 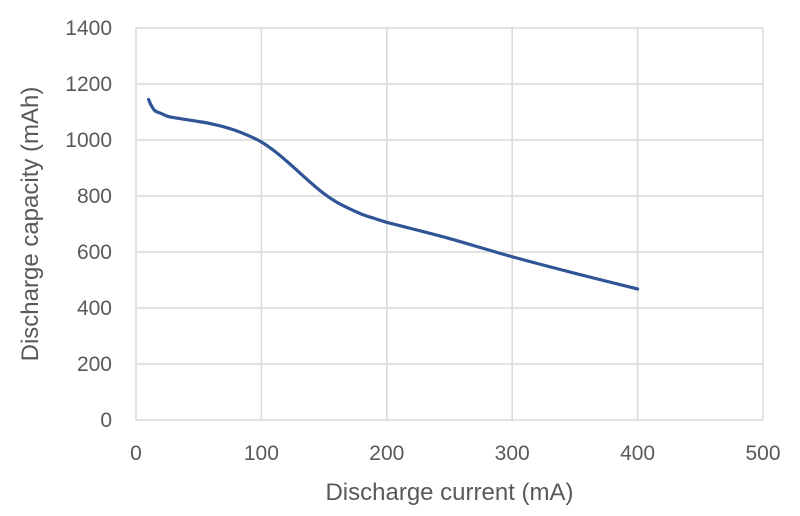 I want to click on y-tick-label: 0, so click(x=106, y=420).